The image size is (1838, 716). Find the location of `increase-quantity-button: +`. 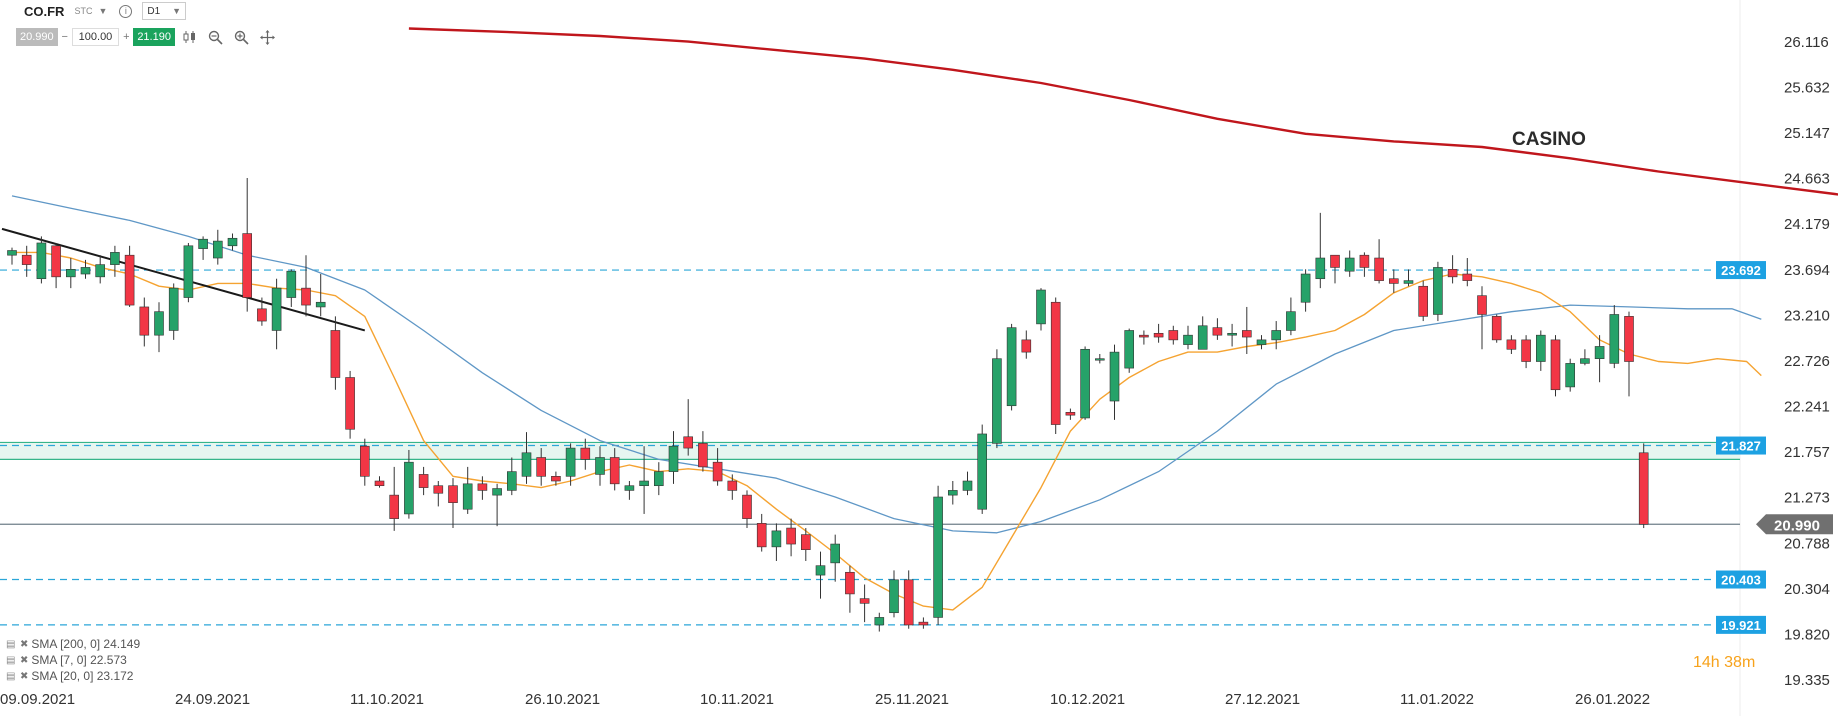

increase-quantity-button: + is located at coordinates (126, 37).